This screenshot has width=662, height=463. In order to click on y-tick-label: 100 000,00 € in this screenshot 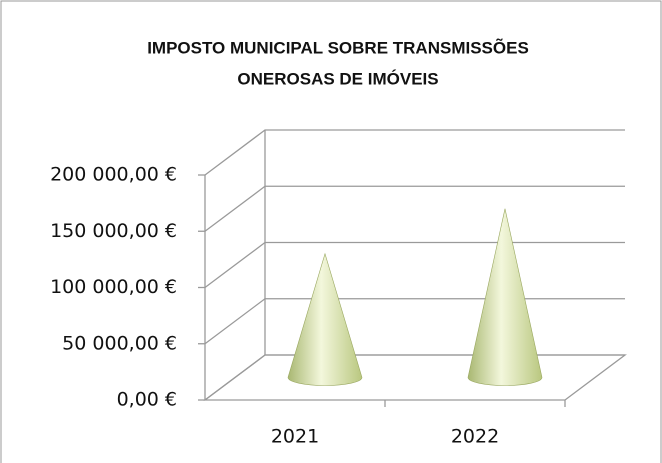, I will do `click(113, 287)`.